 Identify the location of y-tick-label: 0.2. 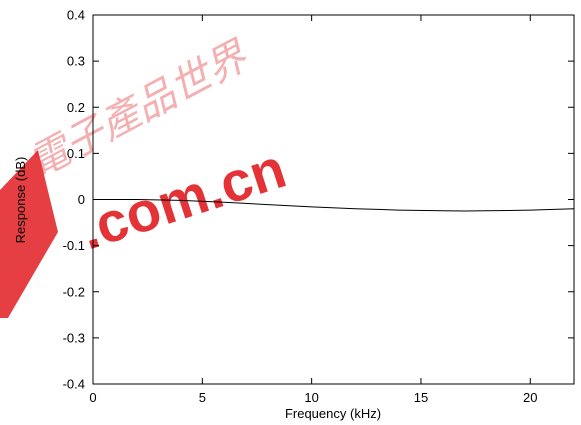
(76, 107).